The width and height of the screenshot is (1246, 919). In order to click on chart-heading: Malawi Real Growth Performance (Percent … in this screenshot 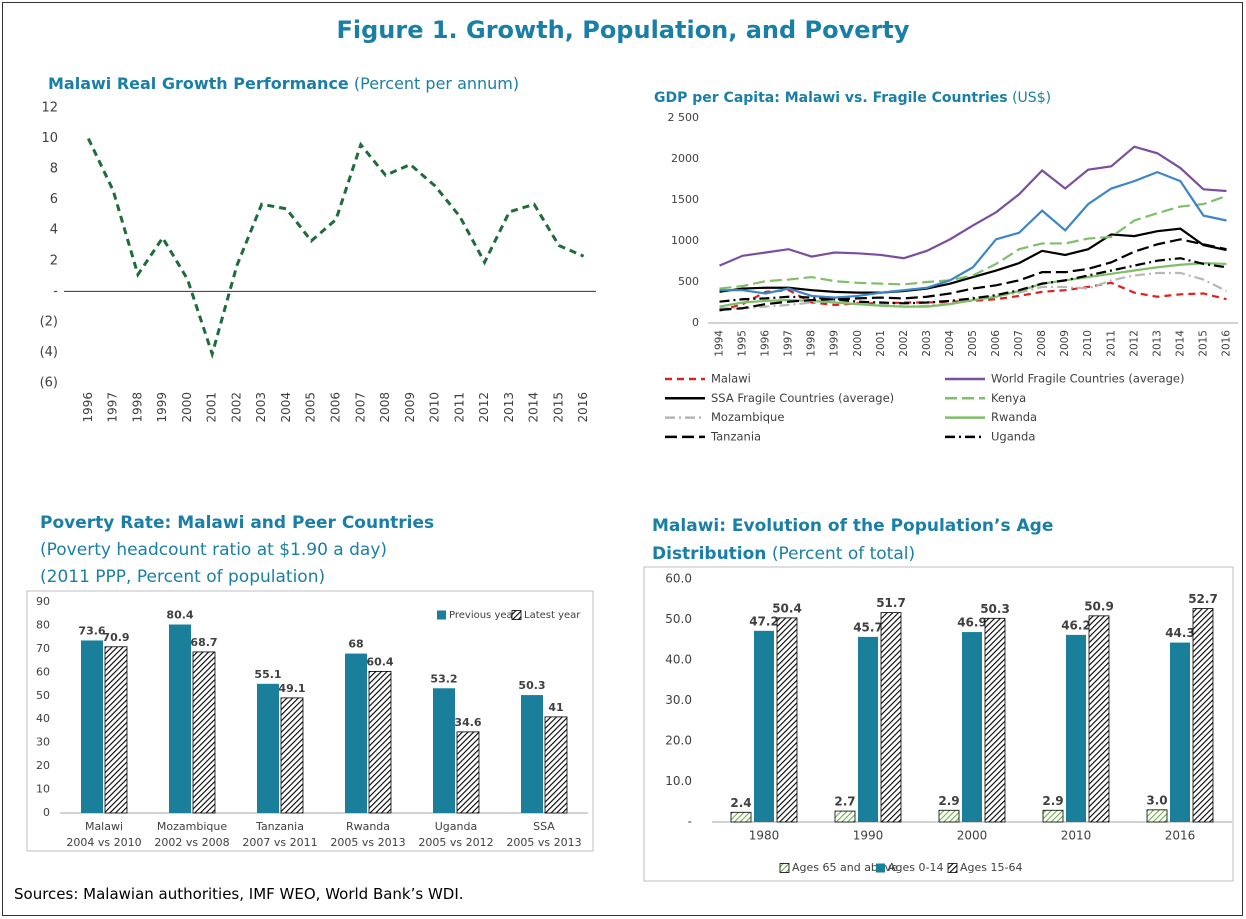, I will do `click(283, 83)`.